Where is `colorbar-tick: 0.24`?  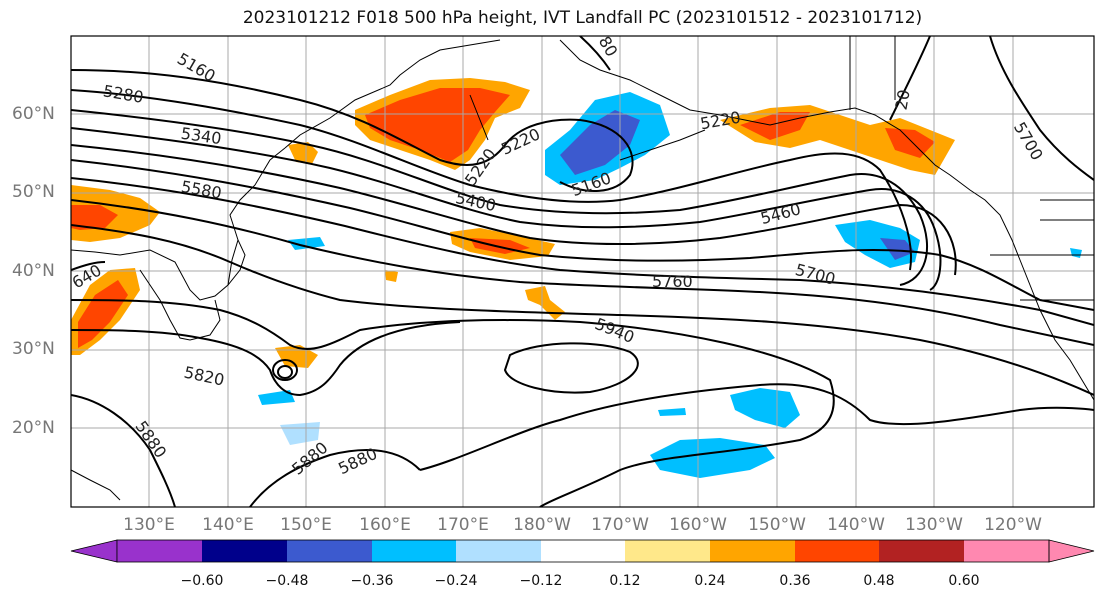
colorbar-tick: 0.24 is located at coordinates (710, 581).